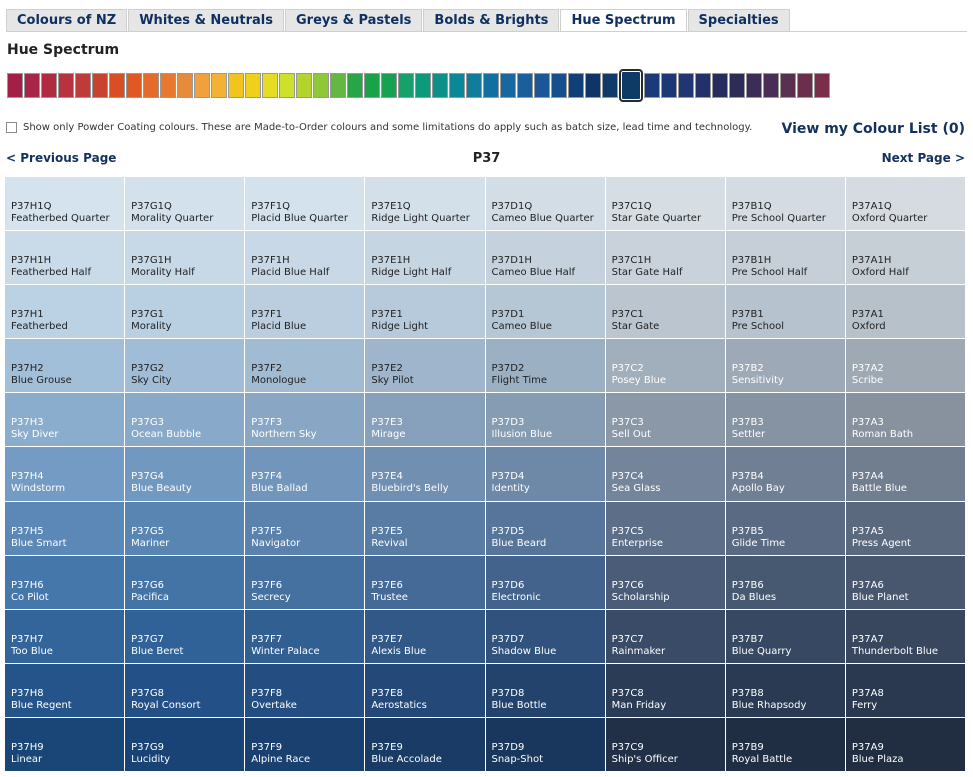  Describe the element at coordinates (65, 204) in the screenshot. I see `colour-swatch: P37H1Q Featherbed Quarter` at that location.